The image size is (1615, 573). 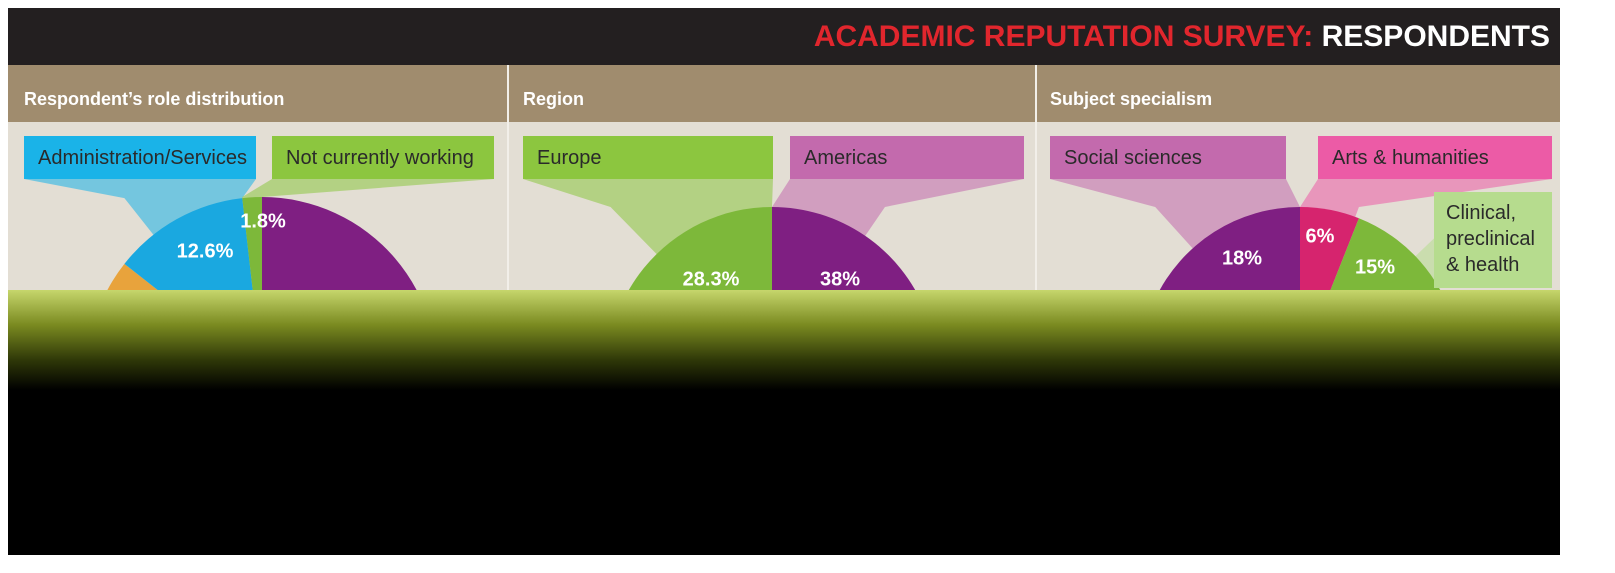 I want to click on legend-label: Arts & humanities, so click(x=1410, y=158).